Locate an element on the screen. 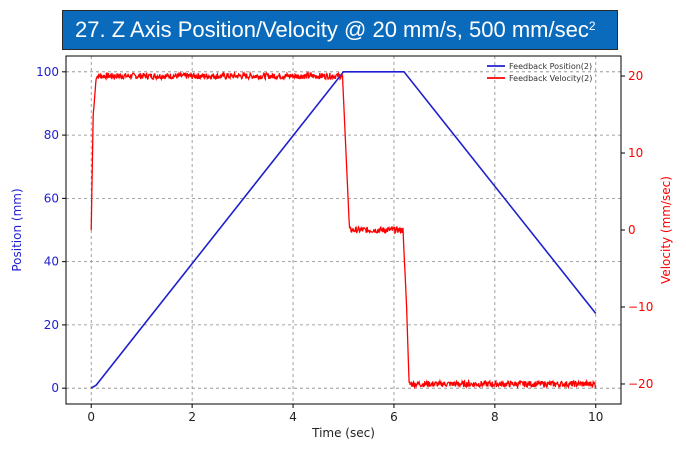 The height and width of the screenshot is (464, 686). y-right-tick-label: 0 is located at coordinates (632, 230).